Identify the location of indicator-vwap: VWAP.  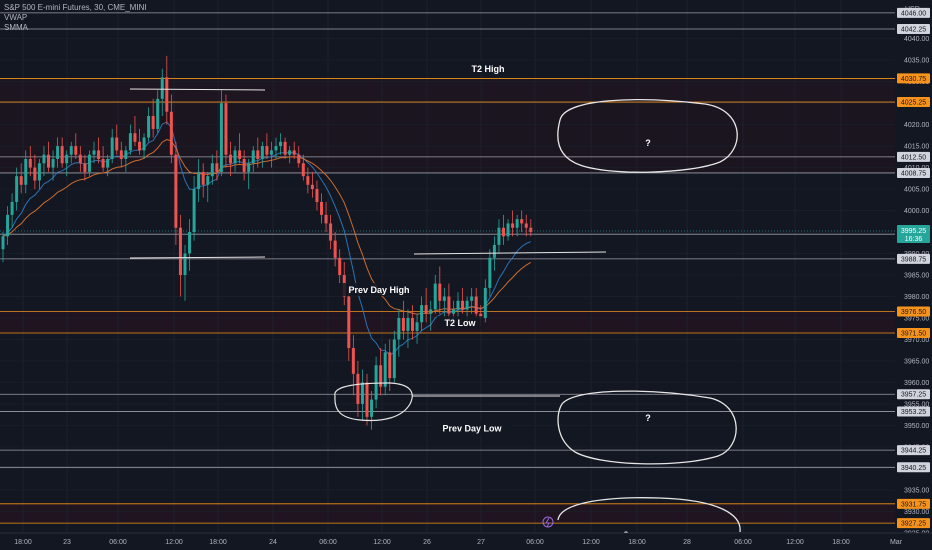
(16, 17).